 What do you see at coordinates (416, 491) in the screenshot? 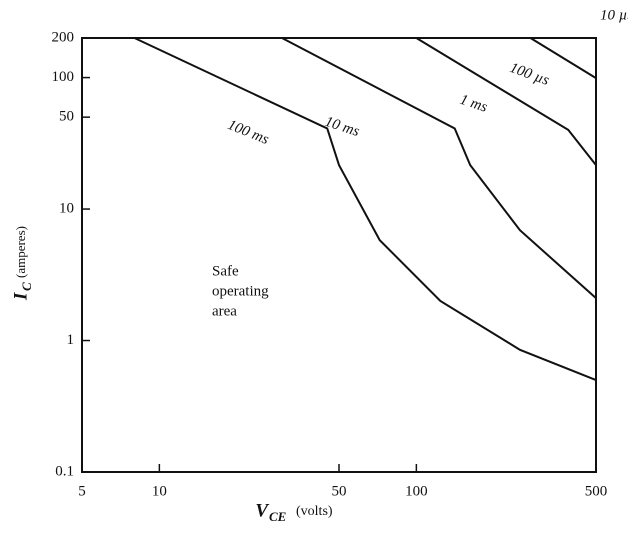
I see `x-tick-label: 100` at bounding box center [416, 491].